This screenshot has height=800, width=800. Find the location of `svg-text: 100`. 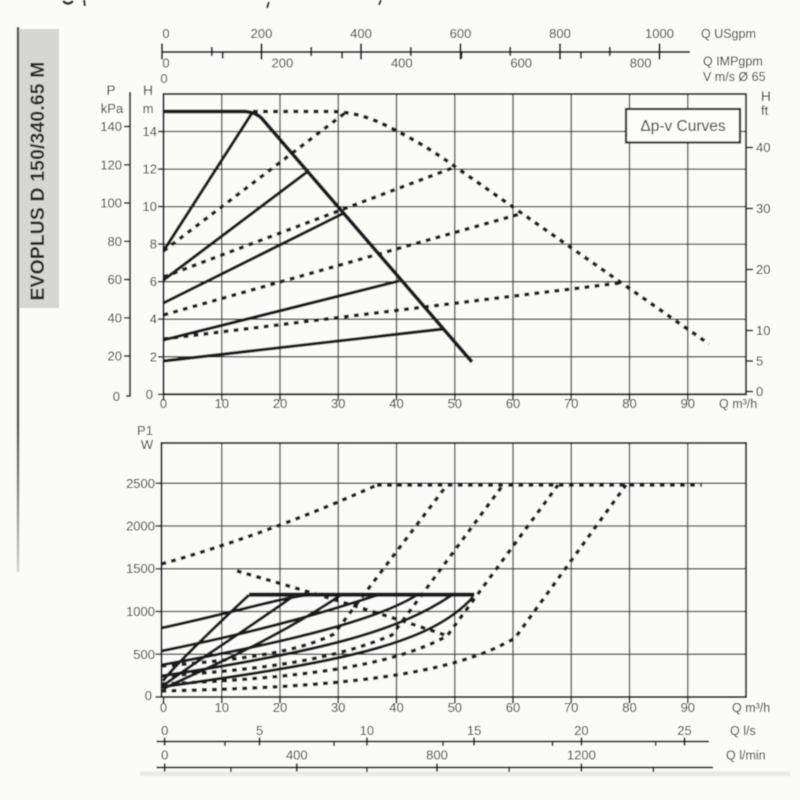

svg-text: 100 is located at coordinates (111, 203).